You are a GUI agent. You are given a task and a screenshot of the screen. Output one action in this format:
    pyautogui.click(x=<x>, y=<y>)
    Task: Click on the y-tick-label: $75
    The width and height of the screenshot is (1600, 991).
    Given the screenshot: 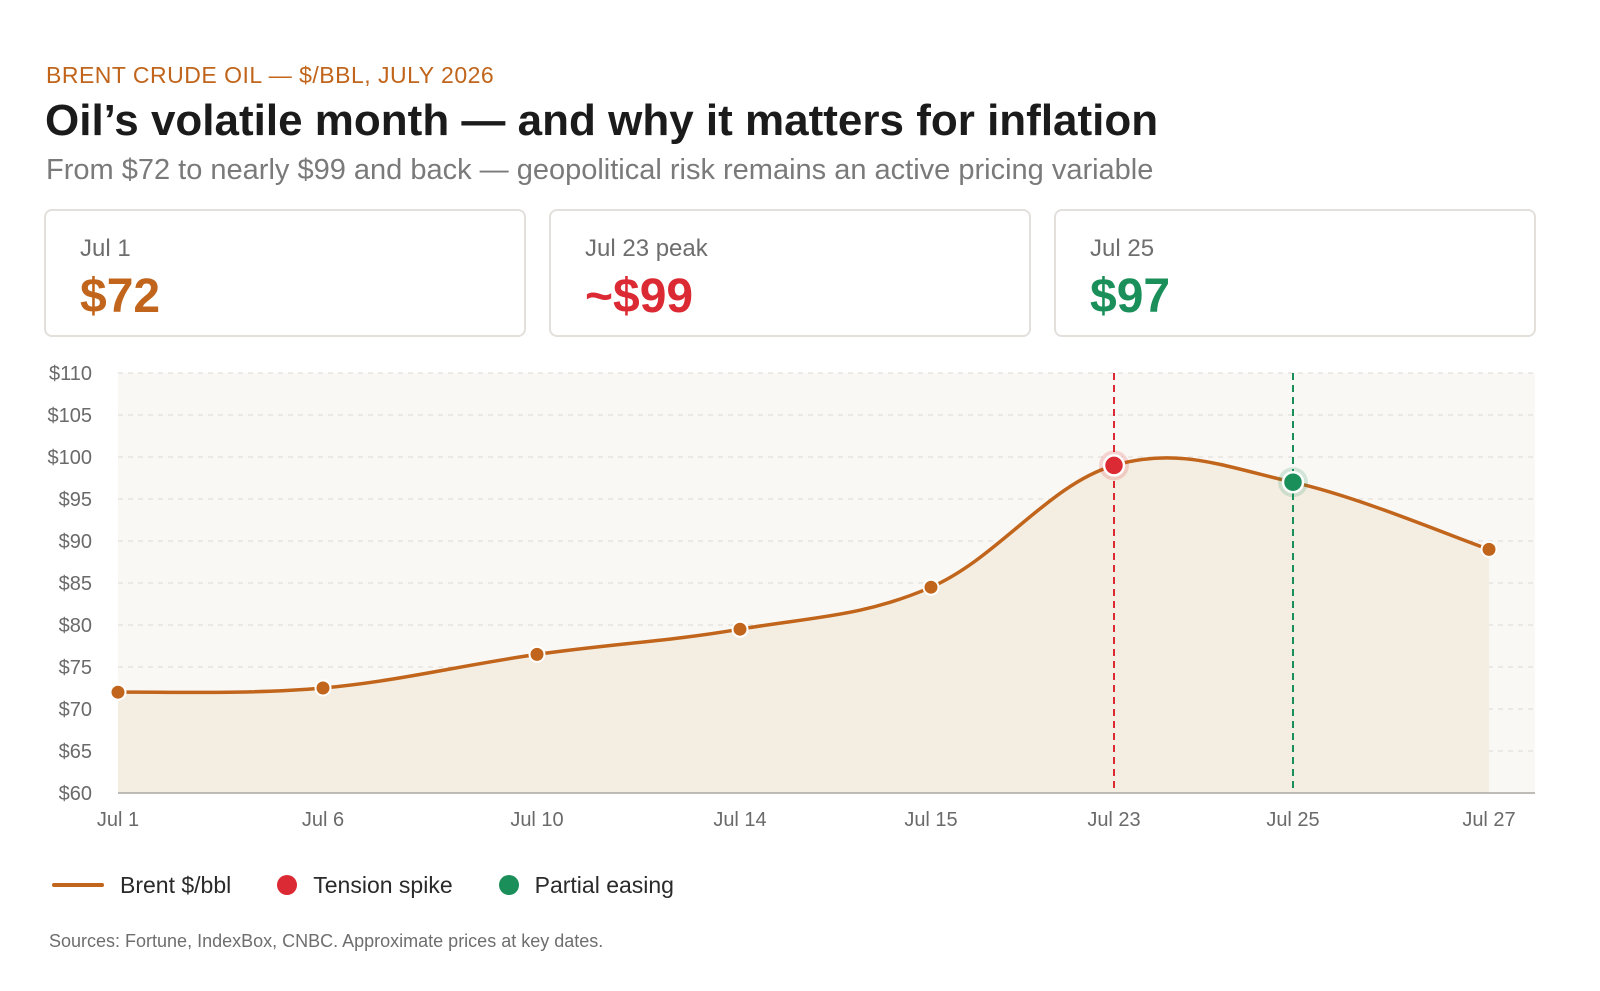 What is the action you would take?
    pyautogui.click(x=75, y=668)
    